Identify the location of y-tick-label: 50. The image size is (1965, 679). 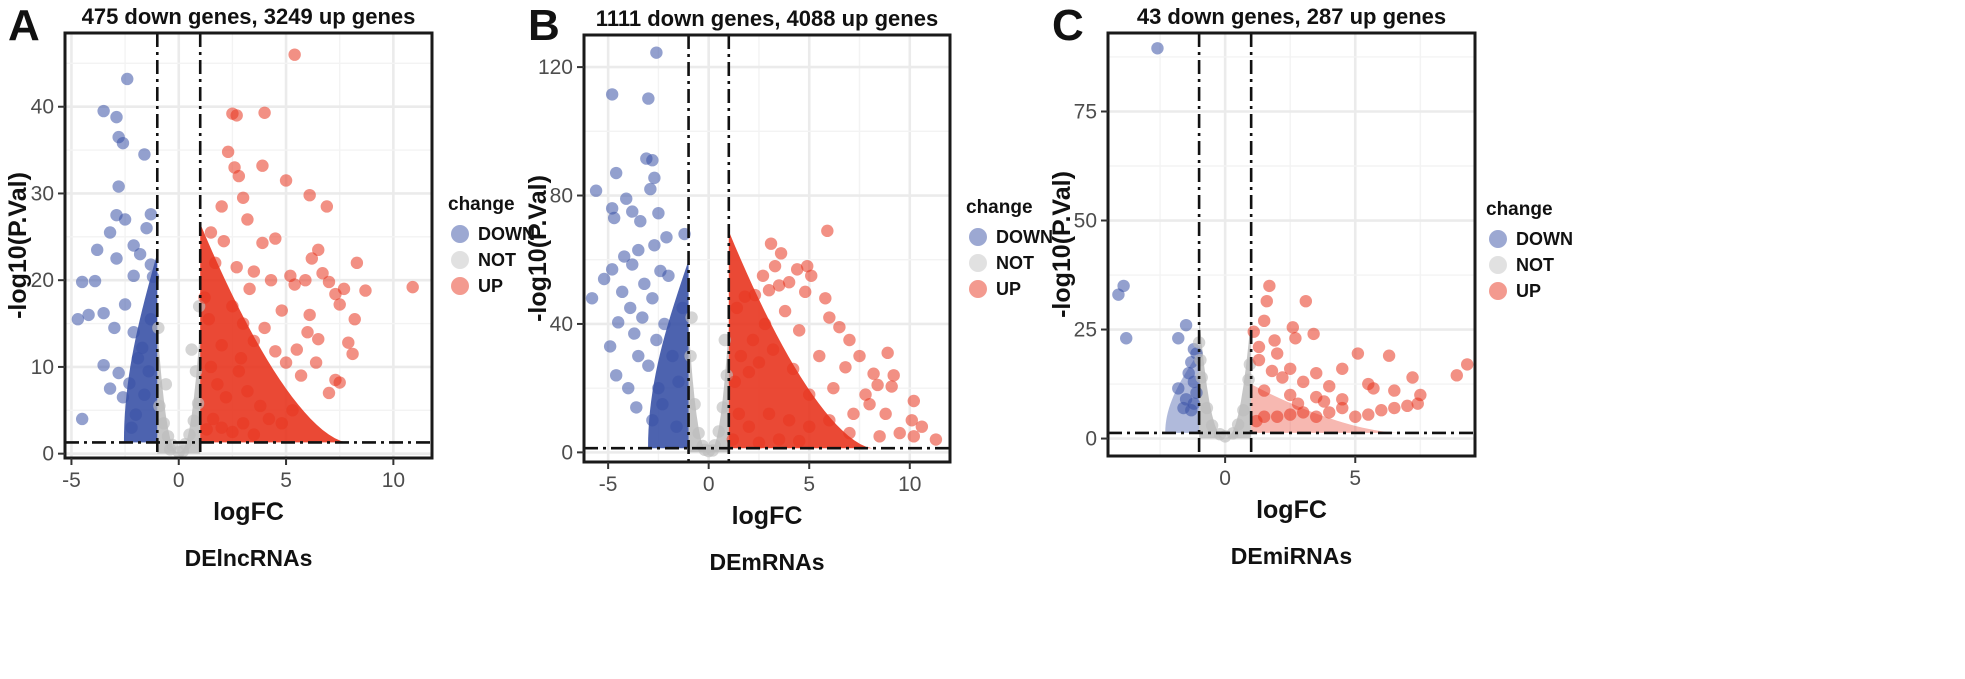
(1085, 221).